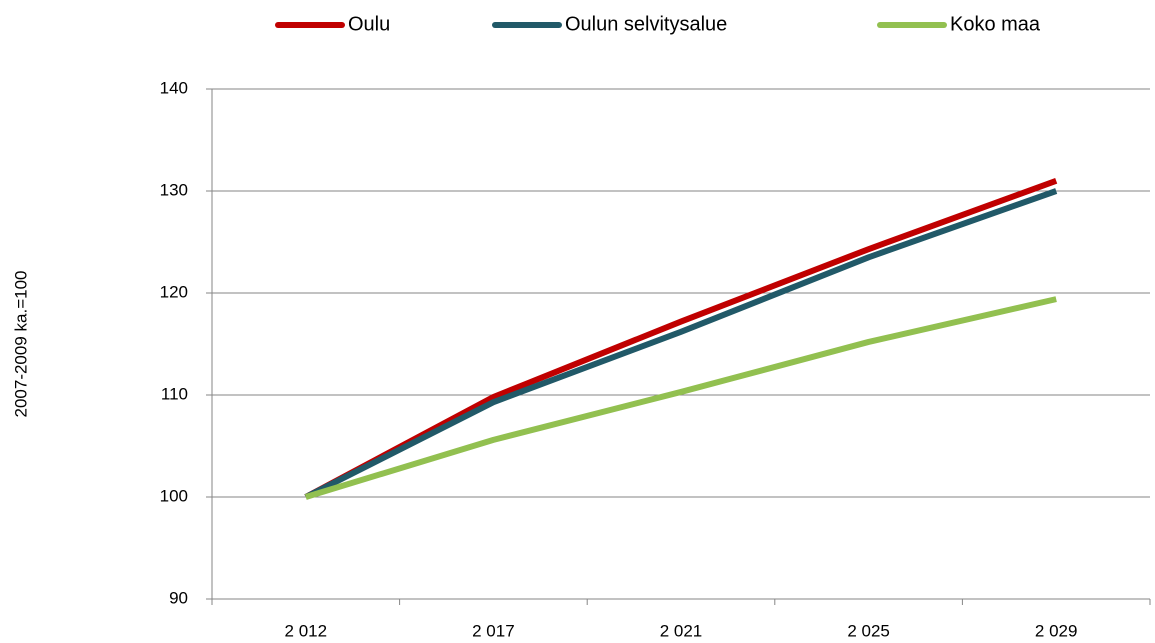 Image resolution: width=1155 pixels, height=643 pixels. What do you see at coordinates (995, 24) in the screenshot?
I see `legend-label: Koko maa` at bounding box center [995, 24].